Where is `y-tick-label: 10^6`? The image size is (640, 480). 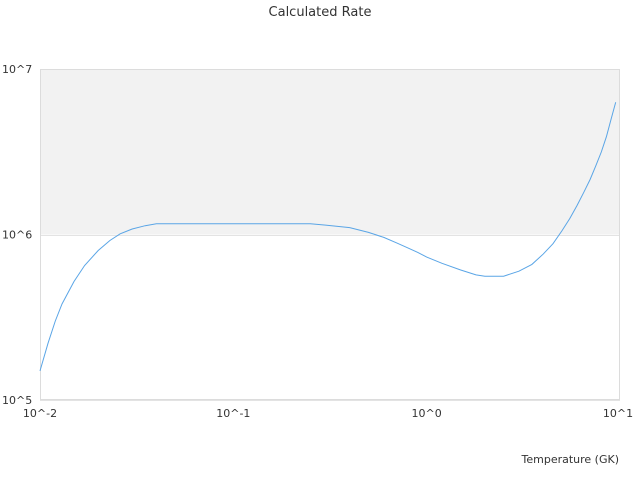 y-tick-label: 10^6 is located at coordinates (17, 235).